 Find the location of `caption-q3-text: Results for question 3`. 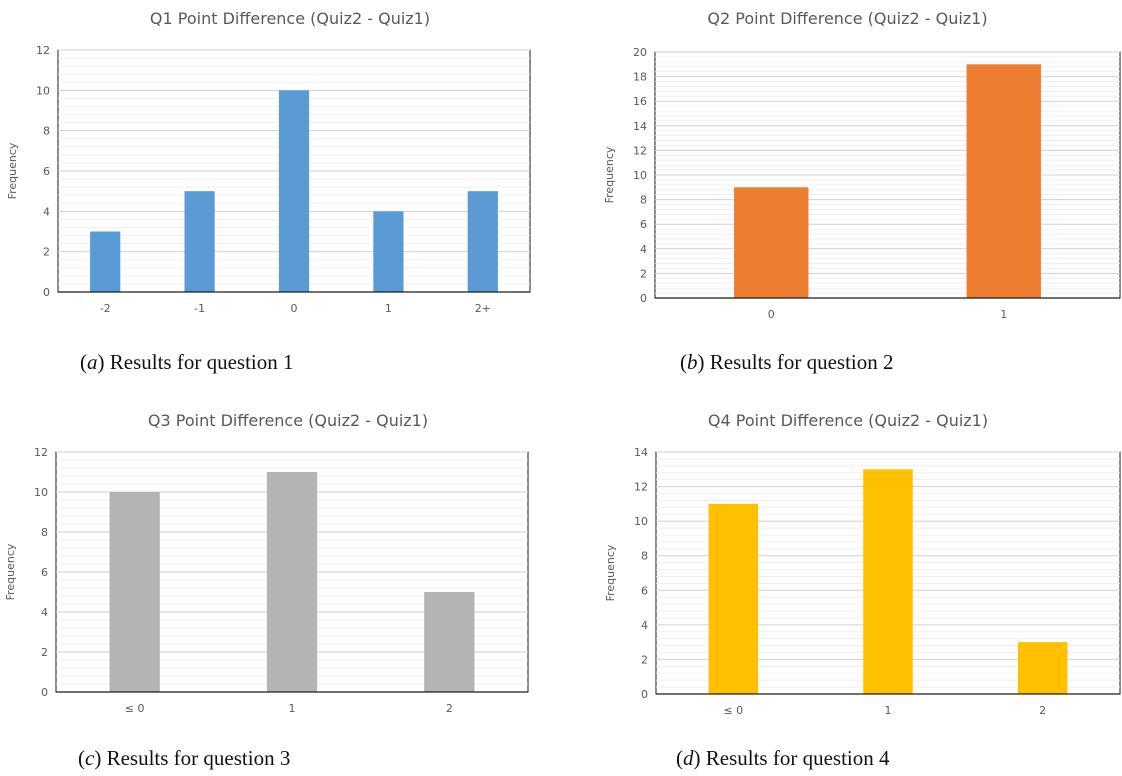

caption-q3-text: Results for question 3 is located at coordinates (198, 758).